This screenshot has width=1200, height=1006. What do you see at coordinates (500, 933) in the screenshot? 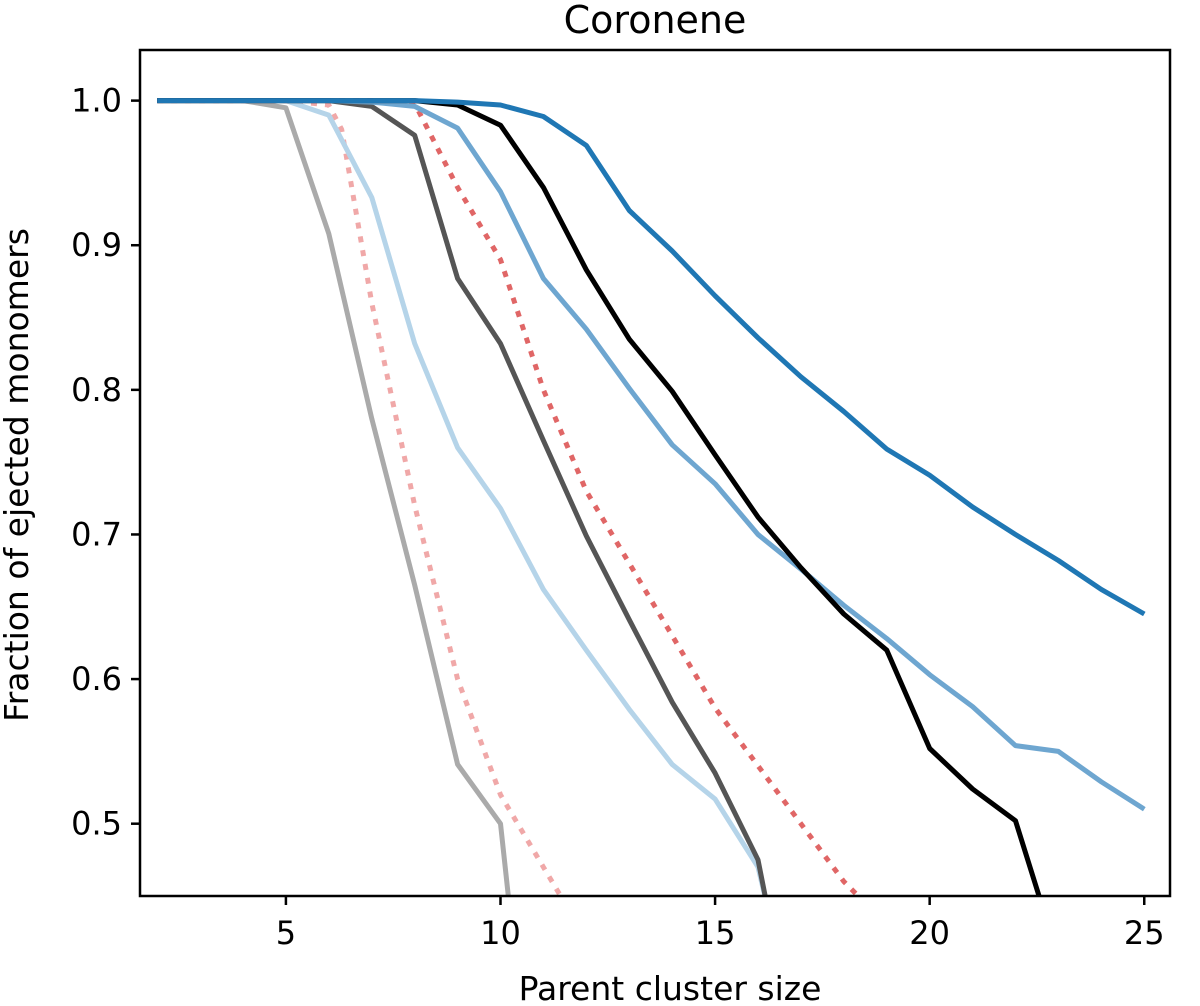
I see `x-tick-label: 10` at bounding box center [500, 933].